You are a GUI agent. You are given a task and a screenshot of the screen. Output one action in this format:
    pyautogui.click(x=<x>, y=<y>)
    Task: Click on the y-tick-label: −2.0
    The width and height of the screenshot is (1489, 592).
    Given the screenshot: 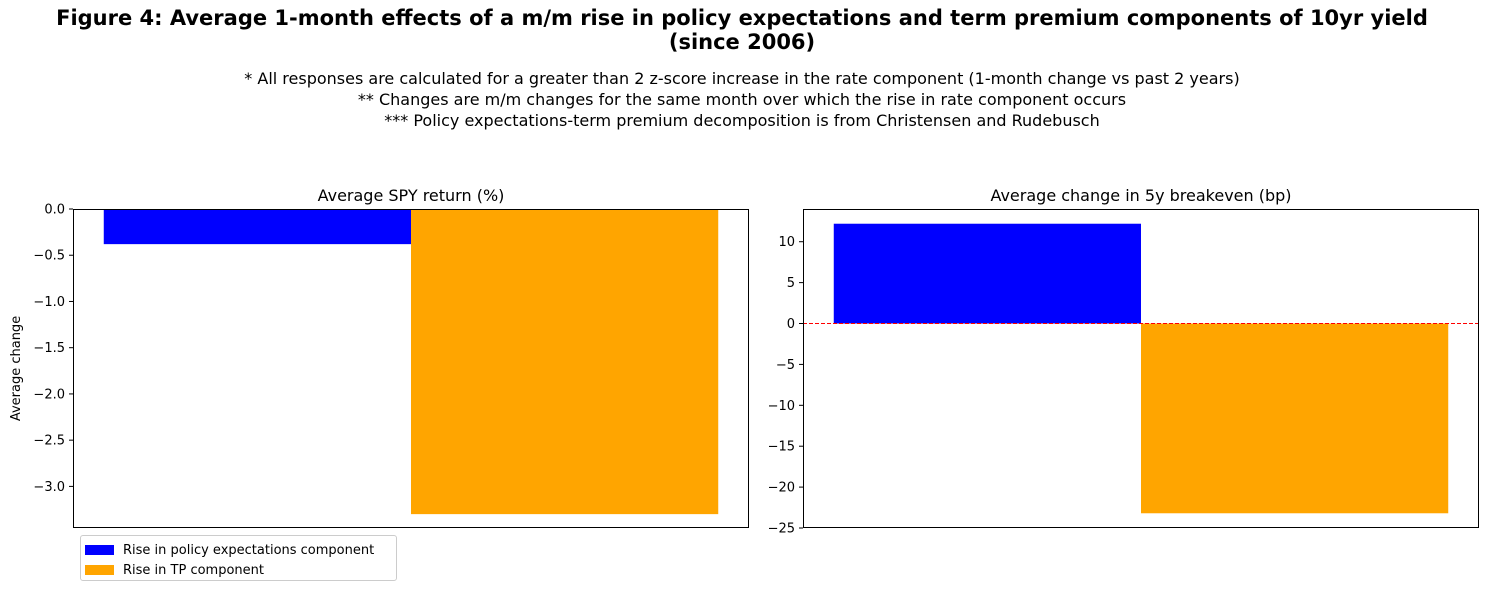 What is the action you would take?
    pyautogui.click(x=49, y=394)
    